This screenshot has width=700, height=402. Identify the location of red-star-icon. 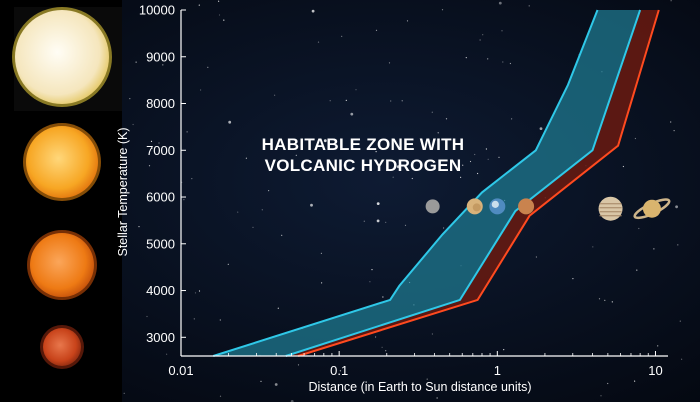
(62, 347).